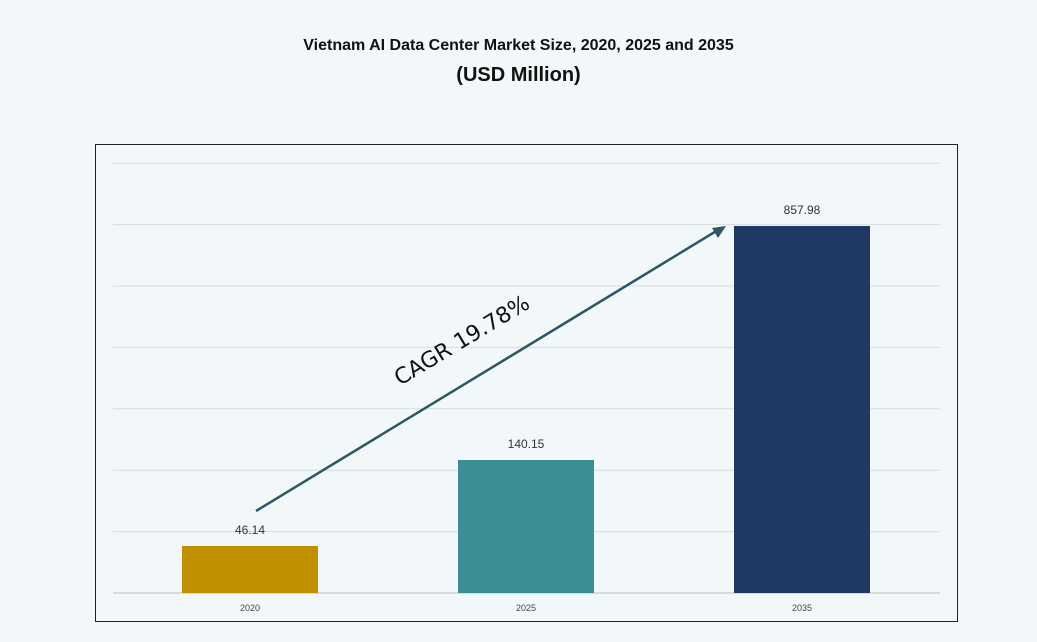  What do you see at coordinates (802, 409) in the screenshot?
I see `bar-2035` at bounding box center [802, 409].